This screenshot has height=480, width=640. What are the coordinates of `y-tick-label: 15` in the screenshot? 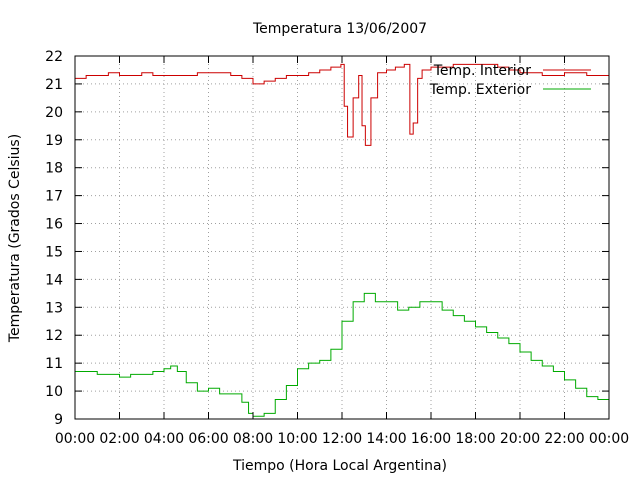 It's located at (54, 252).